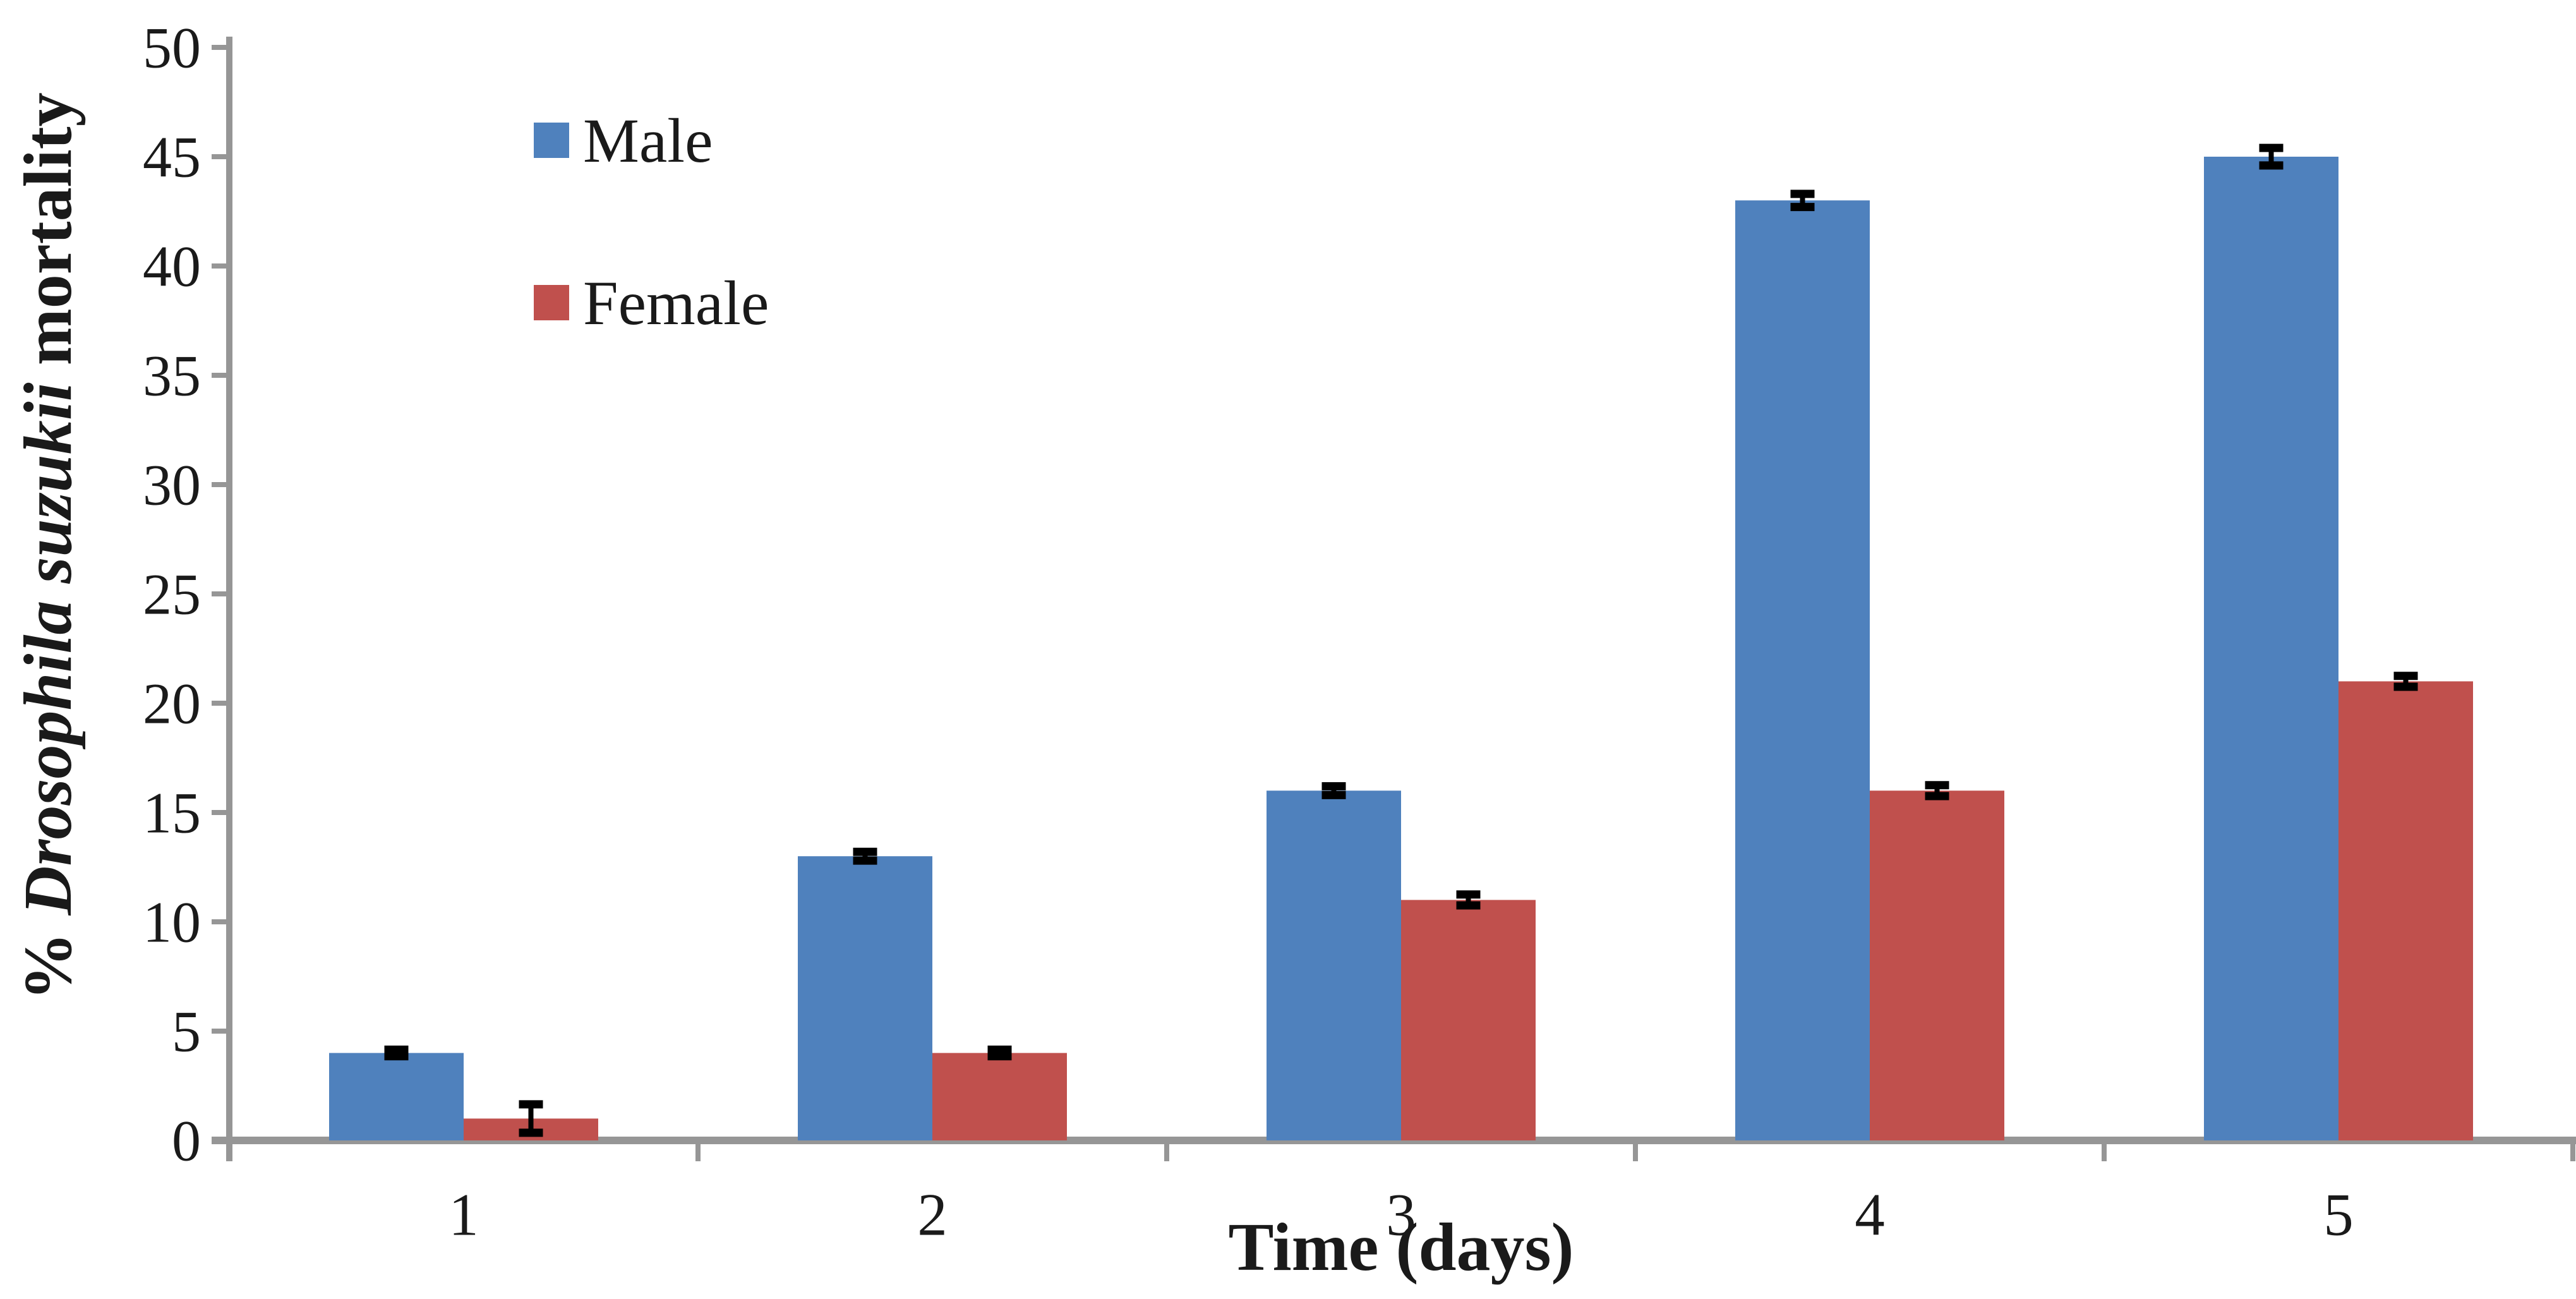  I want to click on bar-male-day4, so click(1802, 670).